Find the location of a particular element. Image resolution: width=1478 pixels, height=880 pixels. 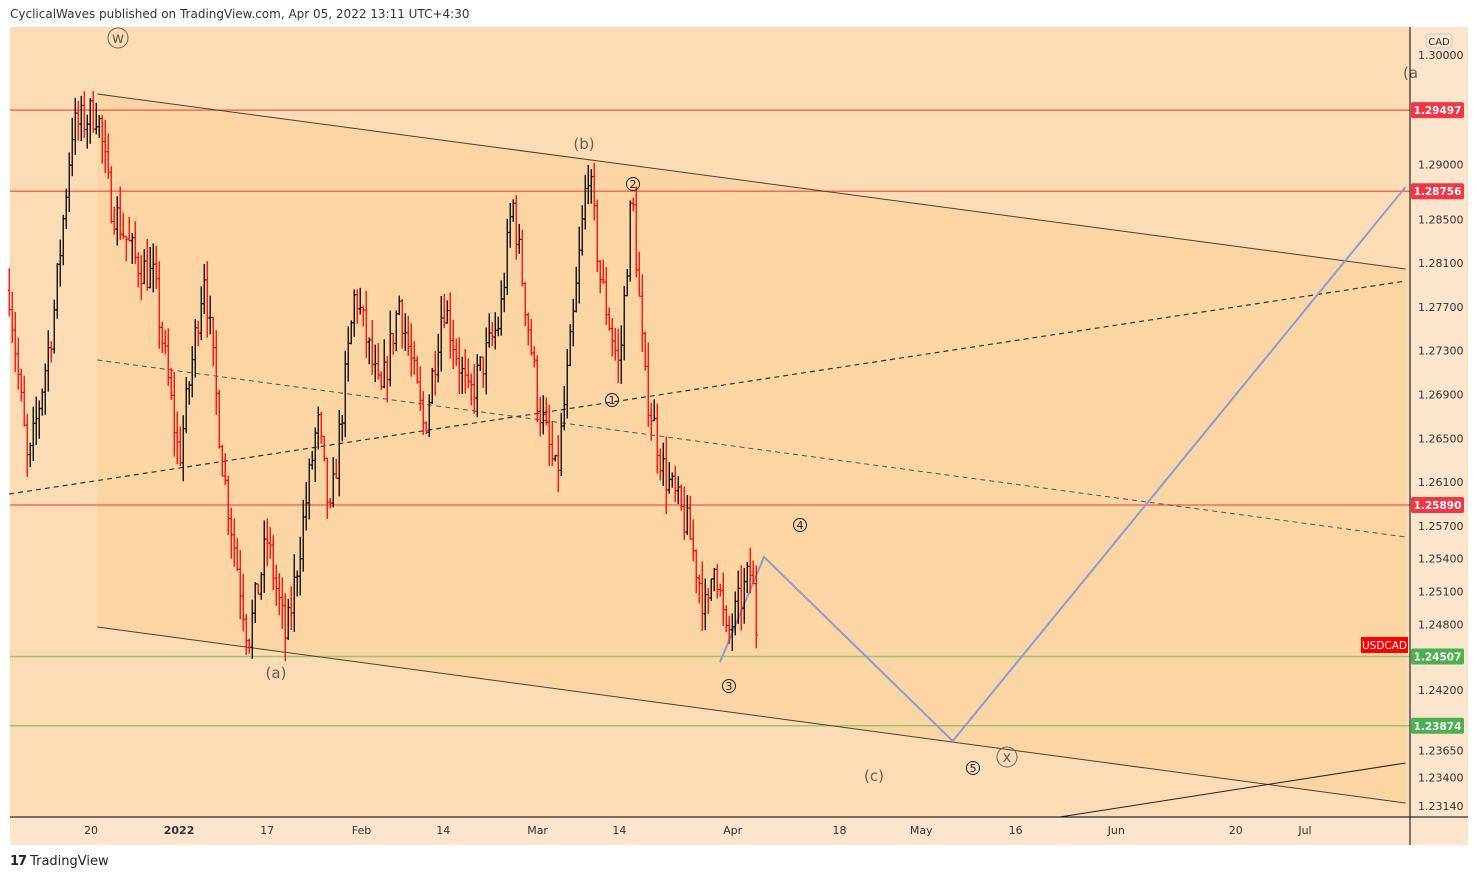

wave-5-marker: 5 is located at coordinates (973, 768).